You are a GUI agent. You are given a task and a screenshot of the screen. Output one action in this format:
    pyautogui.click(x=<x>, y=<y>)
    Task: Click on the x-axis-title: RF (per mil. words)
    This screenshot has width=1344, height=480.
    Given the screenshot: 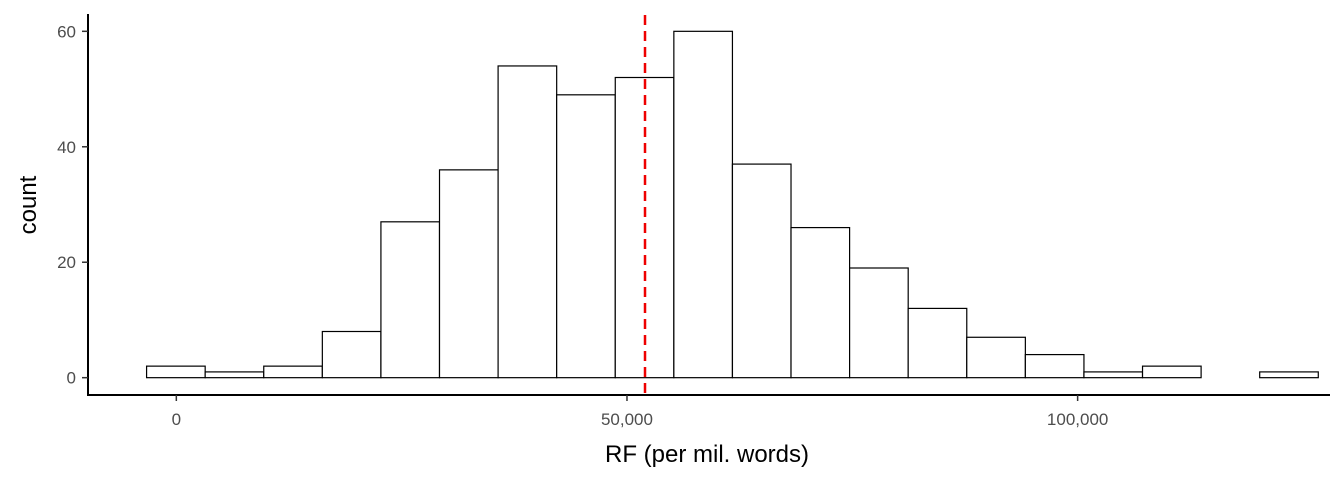 What is the action you would take?
    pyautogui.click(x=707, y=454)
    